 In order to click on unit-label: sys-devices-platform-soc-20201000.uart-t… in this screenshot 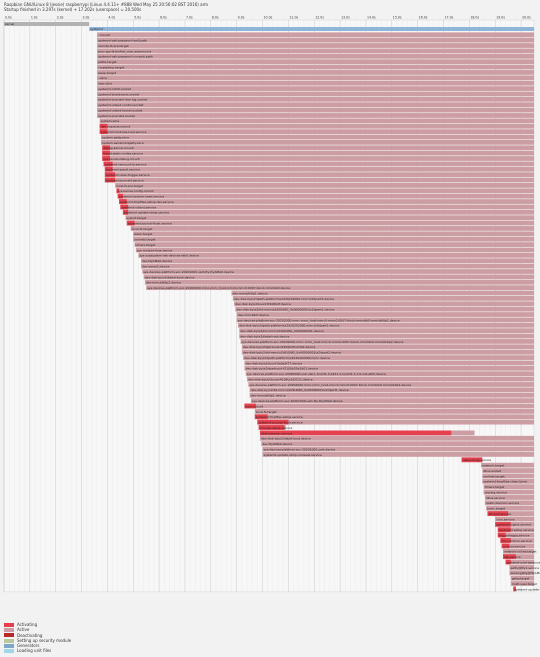, I will do `click(188, 272)`.